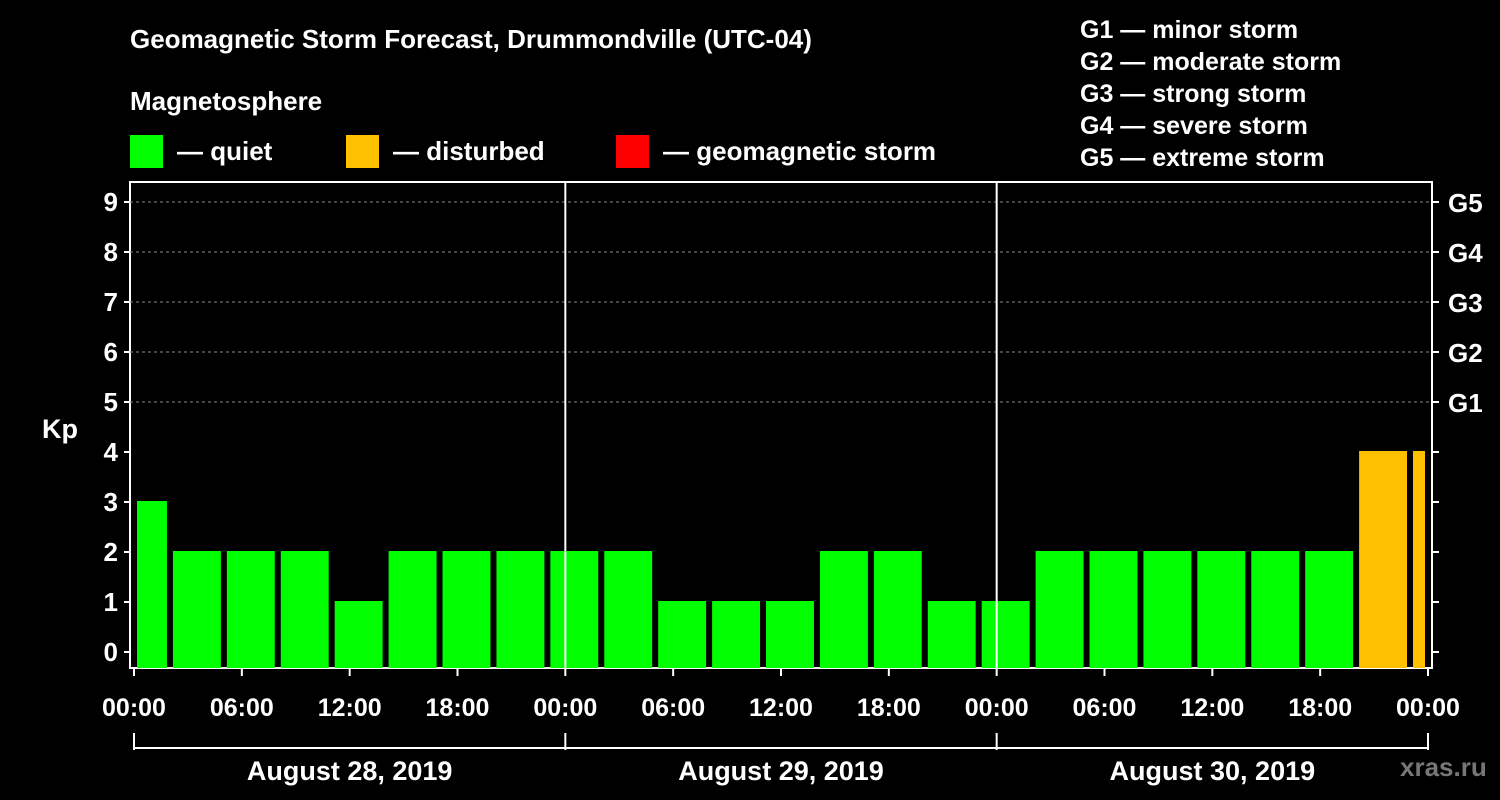 The width and height of the screenshot is (1500, 800). I want to click on g-level-label: G1, so click(1465, 403).